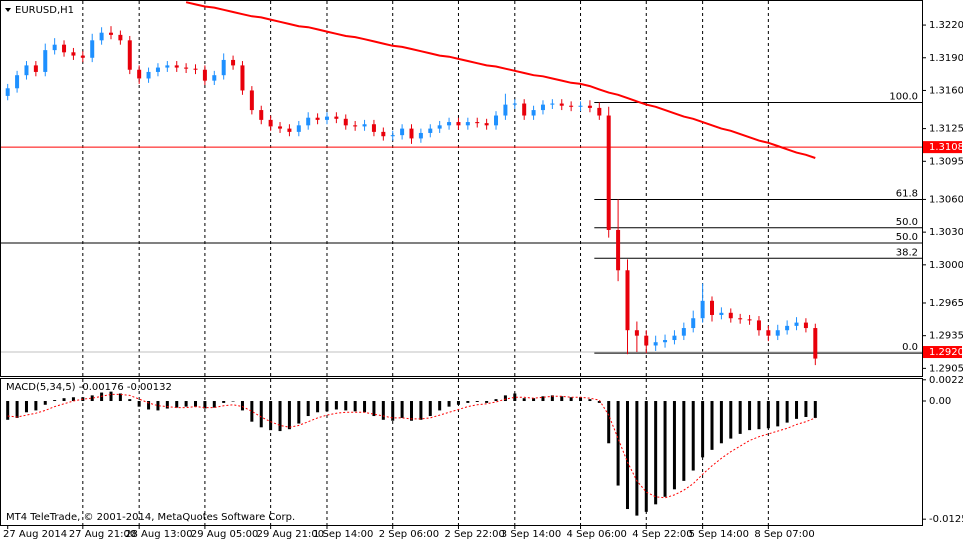  I want to click on y-tick-label: 1.3160, so click(946, 90).